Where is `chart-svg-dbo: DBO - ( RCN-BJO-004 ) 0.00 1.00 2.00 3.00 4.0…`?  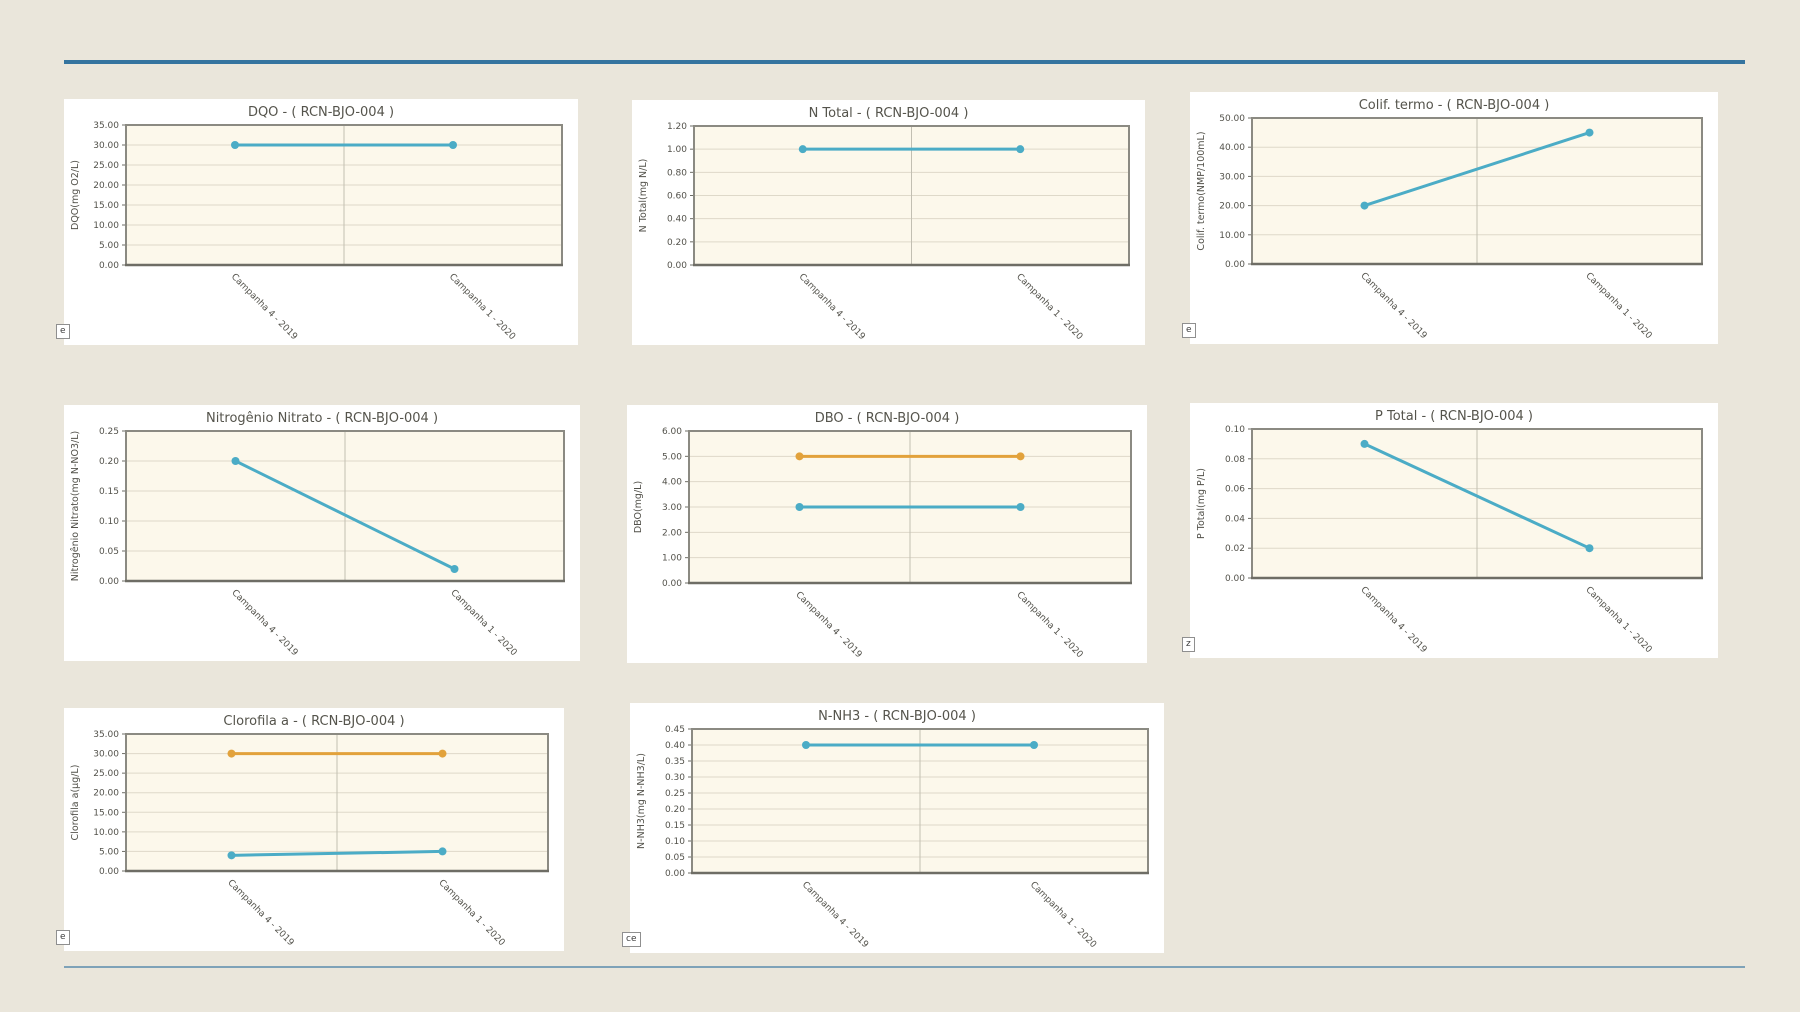 chart-svg-dbo: DBO - ( RCN-BJO-004 ) 0.00 1.00 2.00 3.00 4.0… is located at coordinates (882, 535).